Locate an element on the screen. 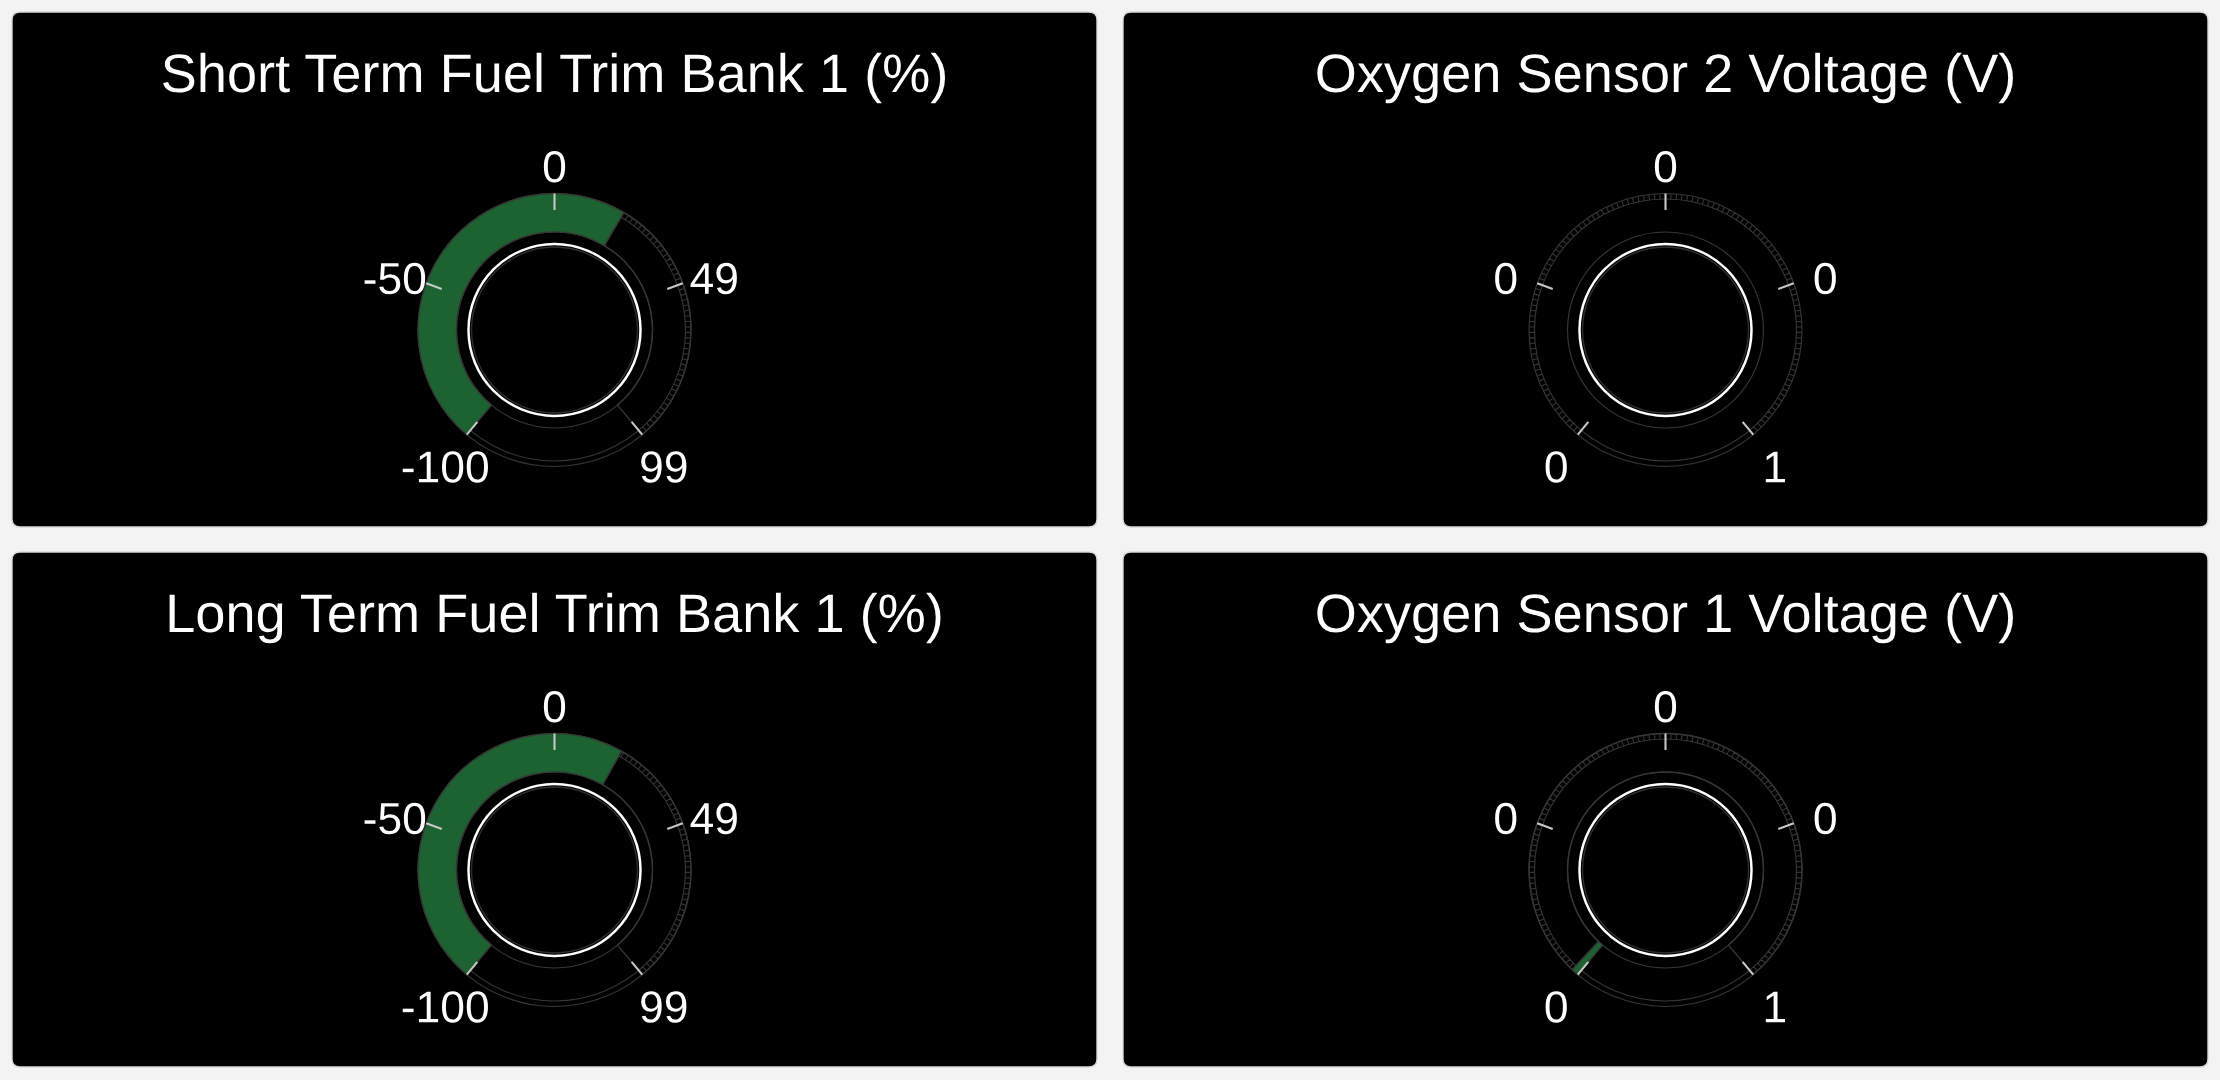 The width and height of the screenshot is (2220, 1080). chart-title: Long Term Fuel Trim Bank 1 (%) is located at coordinates (555, 618).